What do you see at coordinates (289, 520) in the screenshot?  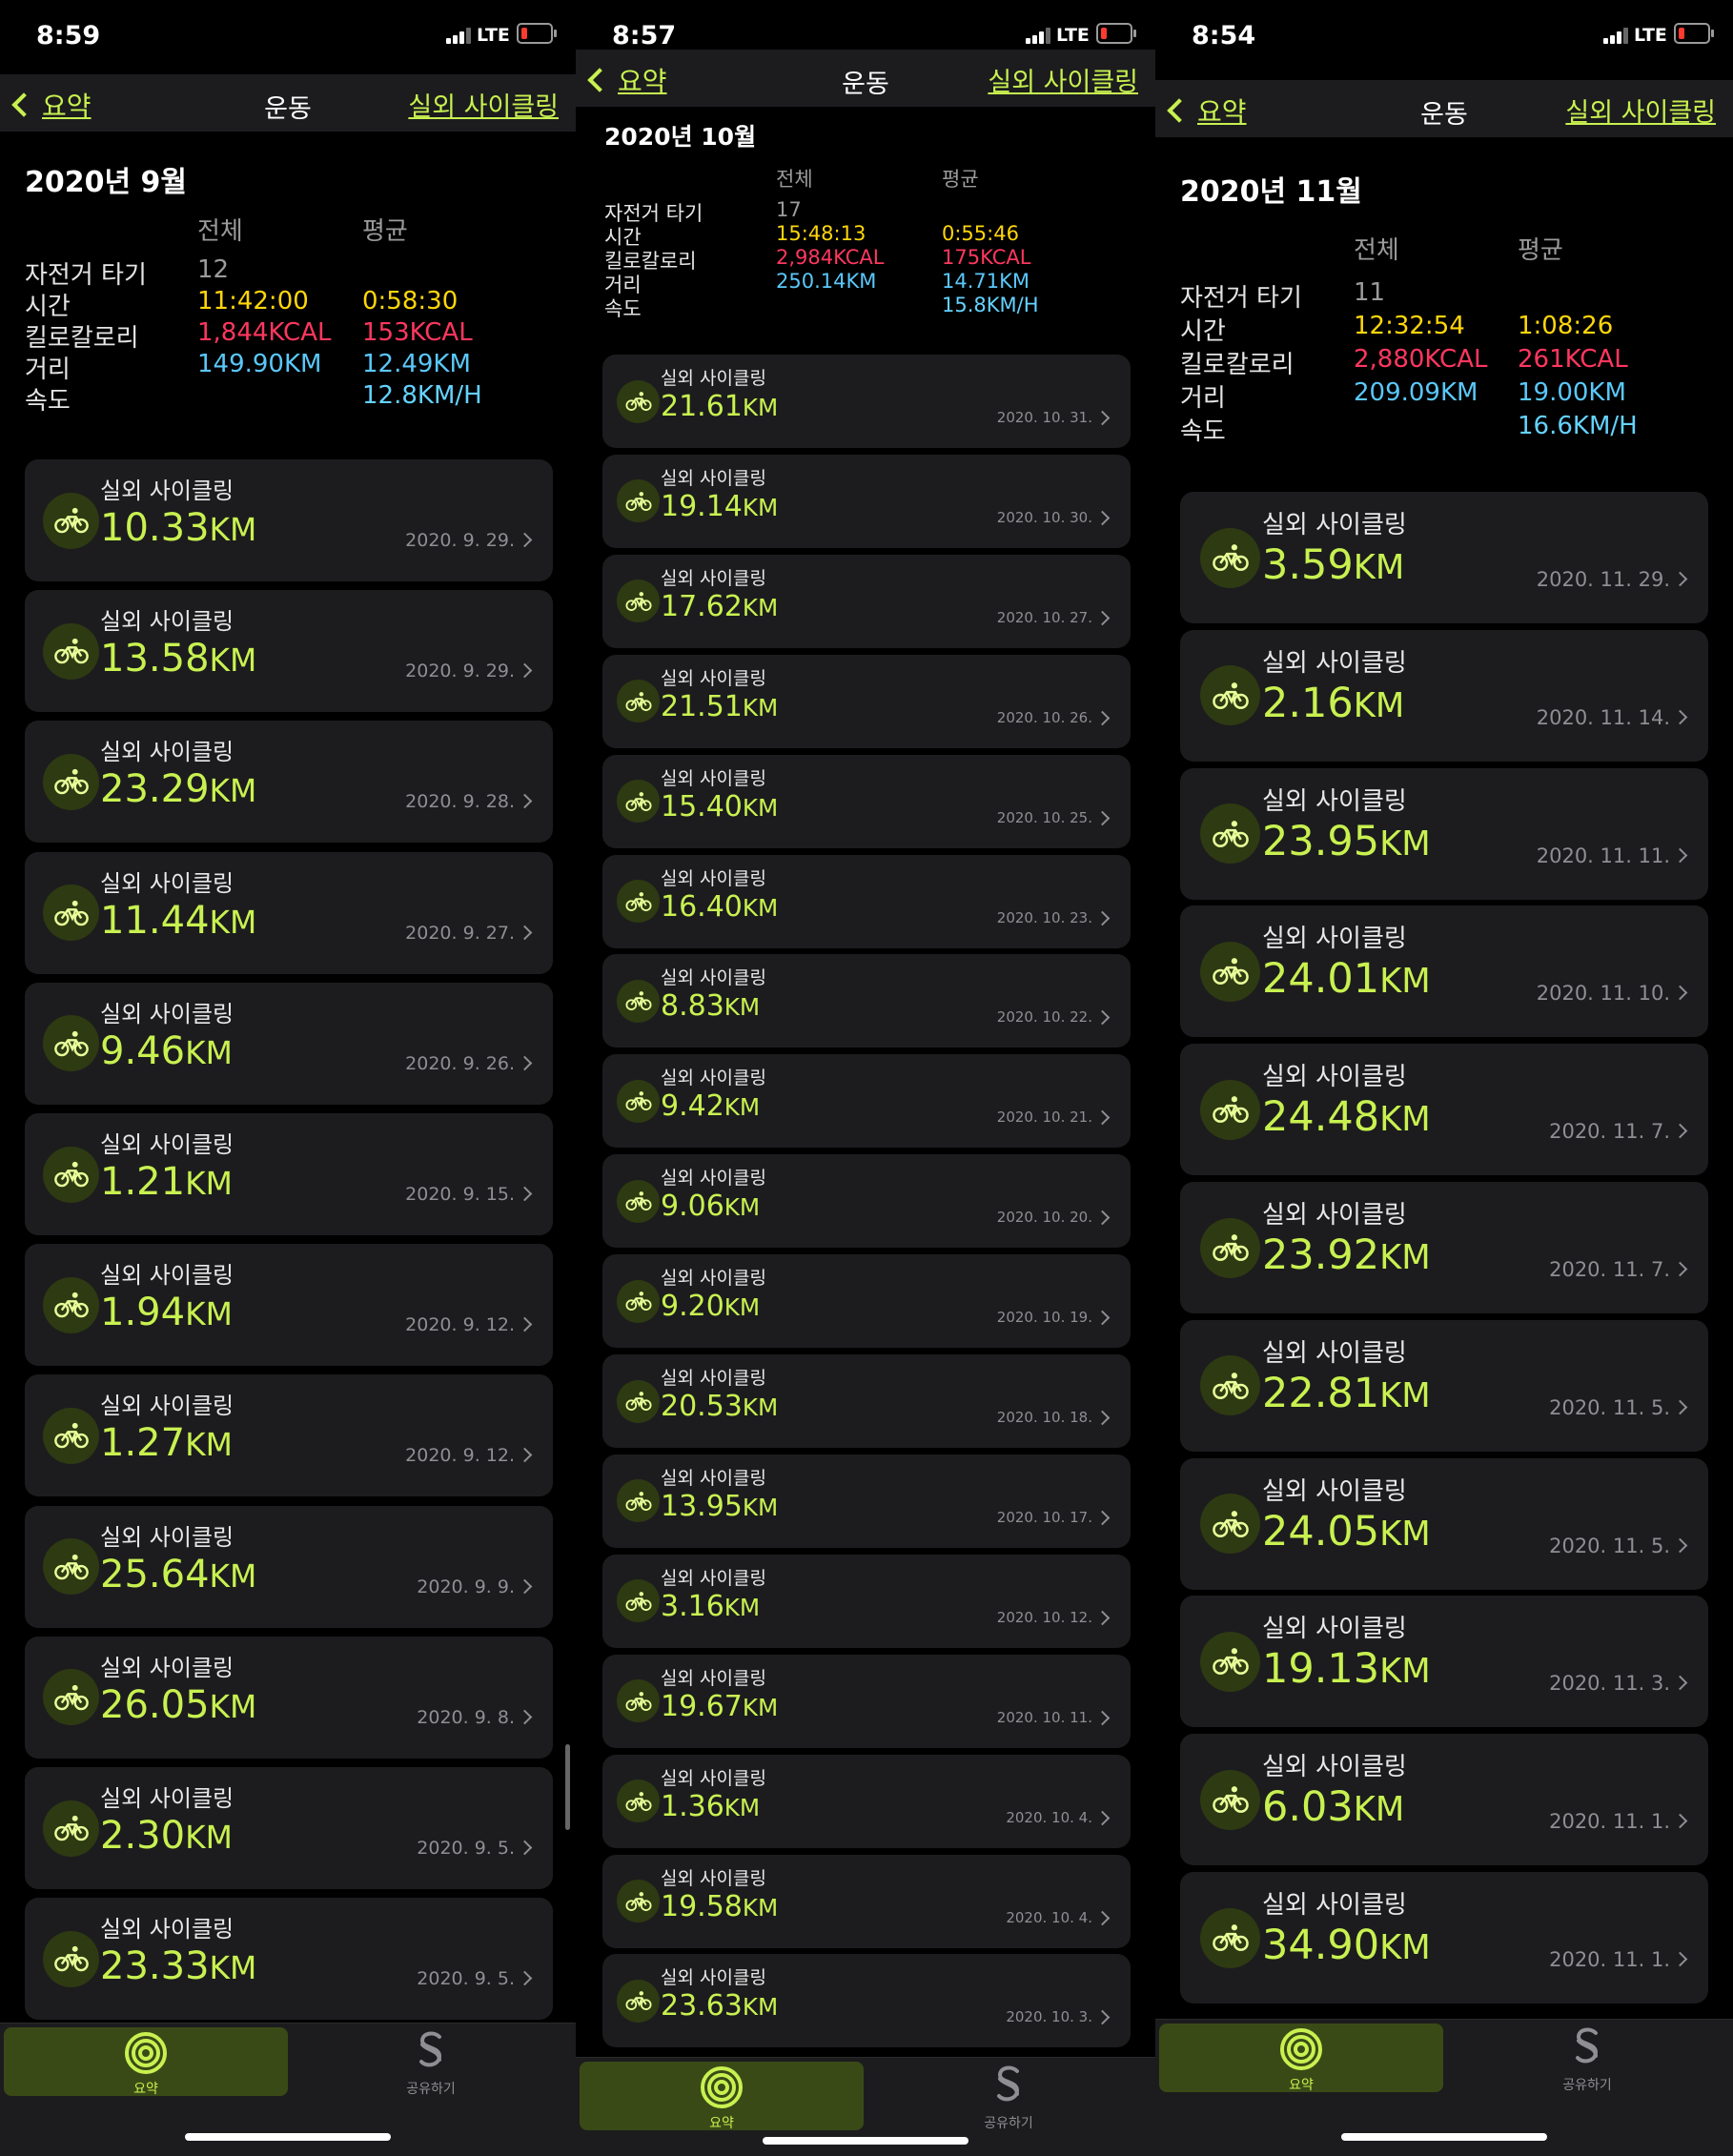 I see `workout-row: 실외 사이클링 10.33KM 2020. 9. 29.` at bounding box center [289, 520].